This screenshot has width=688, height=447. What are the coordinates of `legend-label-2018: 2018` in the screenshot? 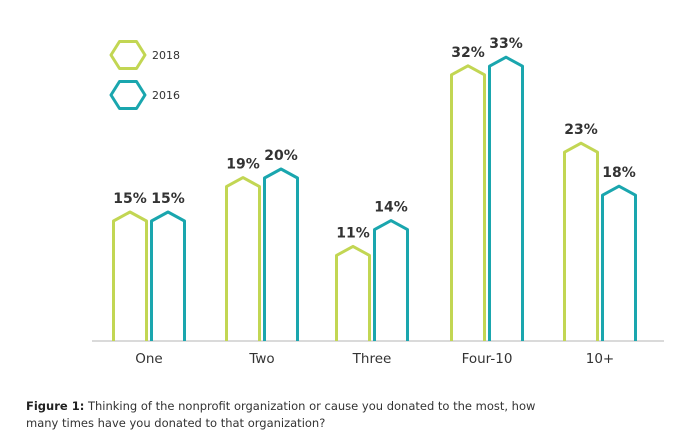 It's located at (166, 55).